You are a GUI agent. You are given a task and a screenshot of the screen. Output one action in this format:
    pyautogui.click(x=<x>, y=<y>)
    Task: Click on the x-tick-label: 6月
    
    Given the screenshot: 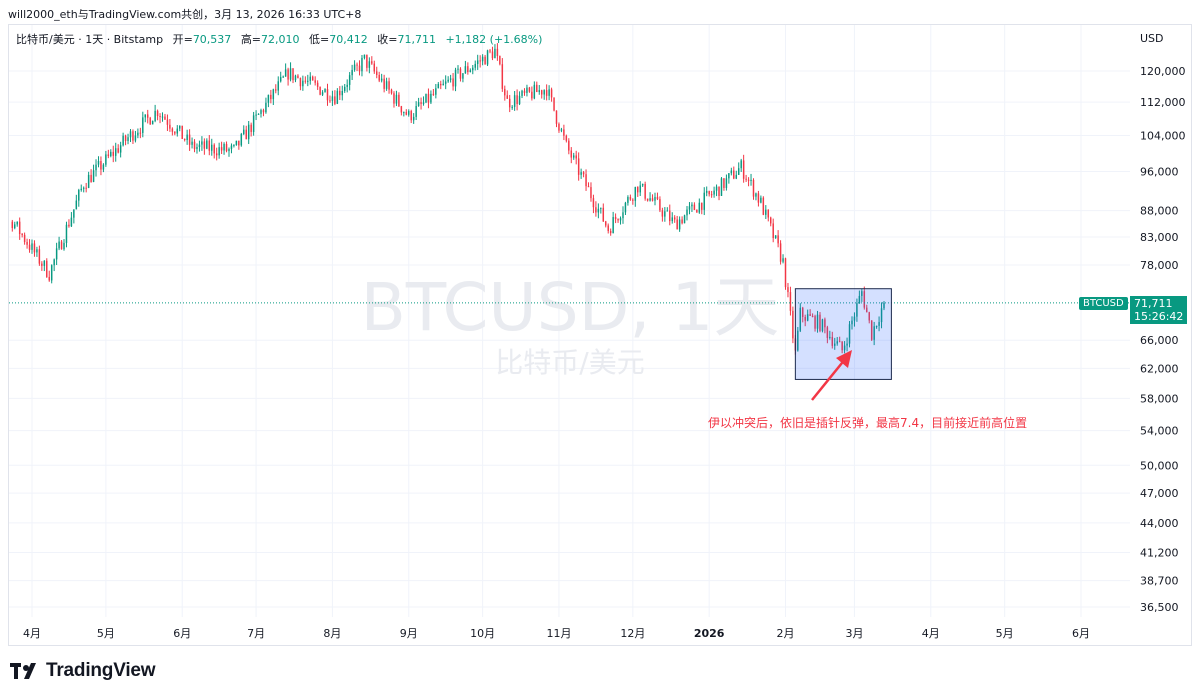 What is the action you would take?
    pyautogui.click(x=1081, y=633)
    